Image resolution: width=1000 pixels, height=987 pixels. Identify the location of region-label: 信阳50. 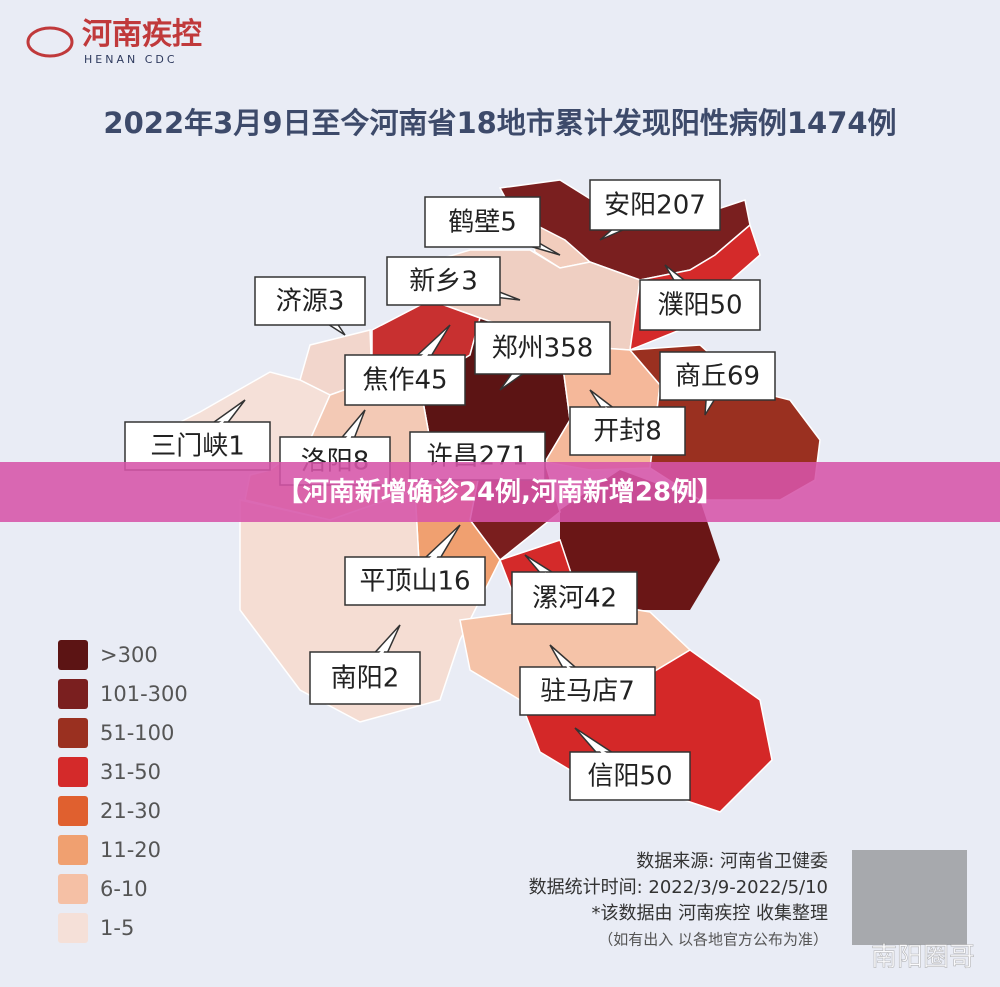
(629, 777).